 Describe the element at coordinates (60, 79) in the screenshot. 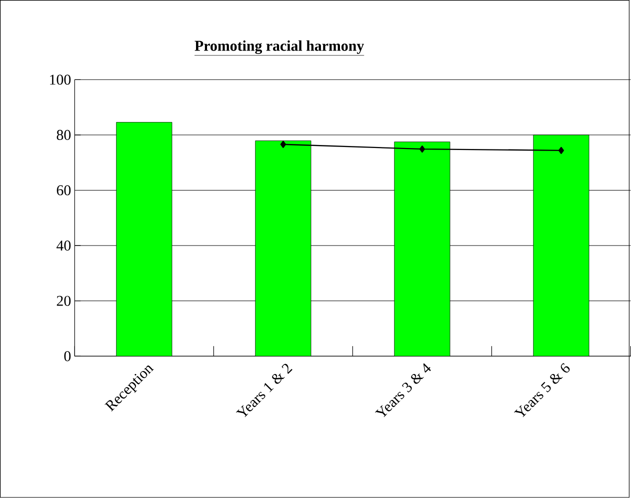

I see `y-tick-label: 100` at that location.